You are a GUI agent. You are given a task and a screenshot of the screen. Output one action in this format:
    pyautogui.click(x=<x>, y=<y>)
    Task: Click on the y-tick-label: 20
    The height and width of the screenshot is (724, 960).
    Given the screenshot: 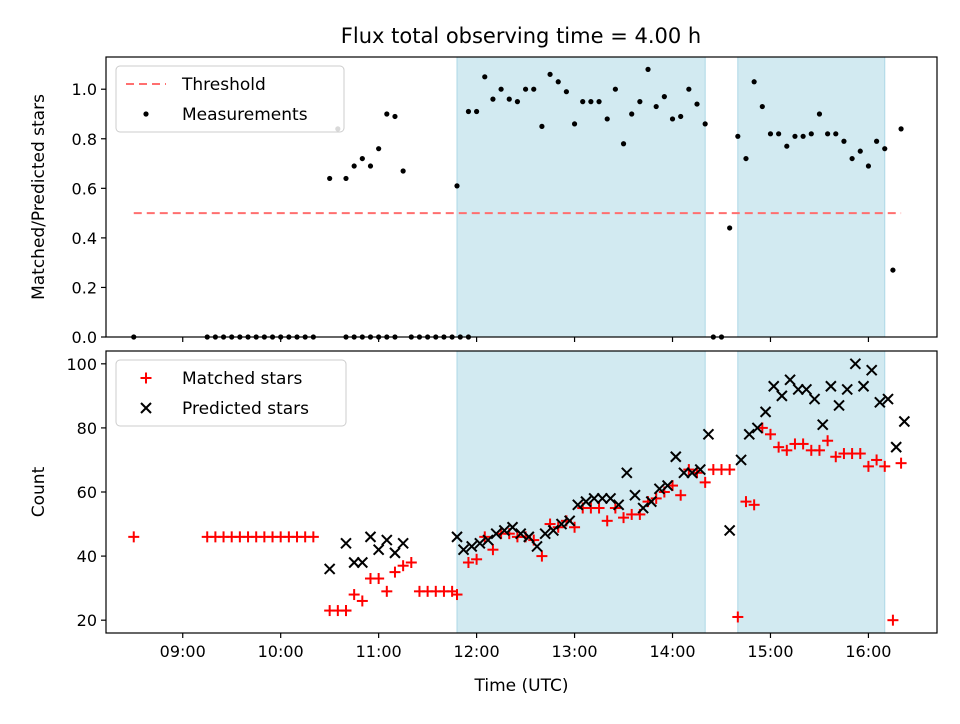 What is the action you would take?
    pyautogui.click(x=87, y=620)
    